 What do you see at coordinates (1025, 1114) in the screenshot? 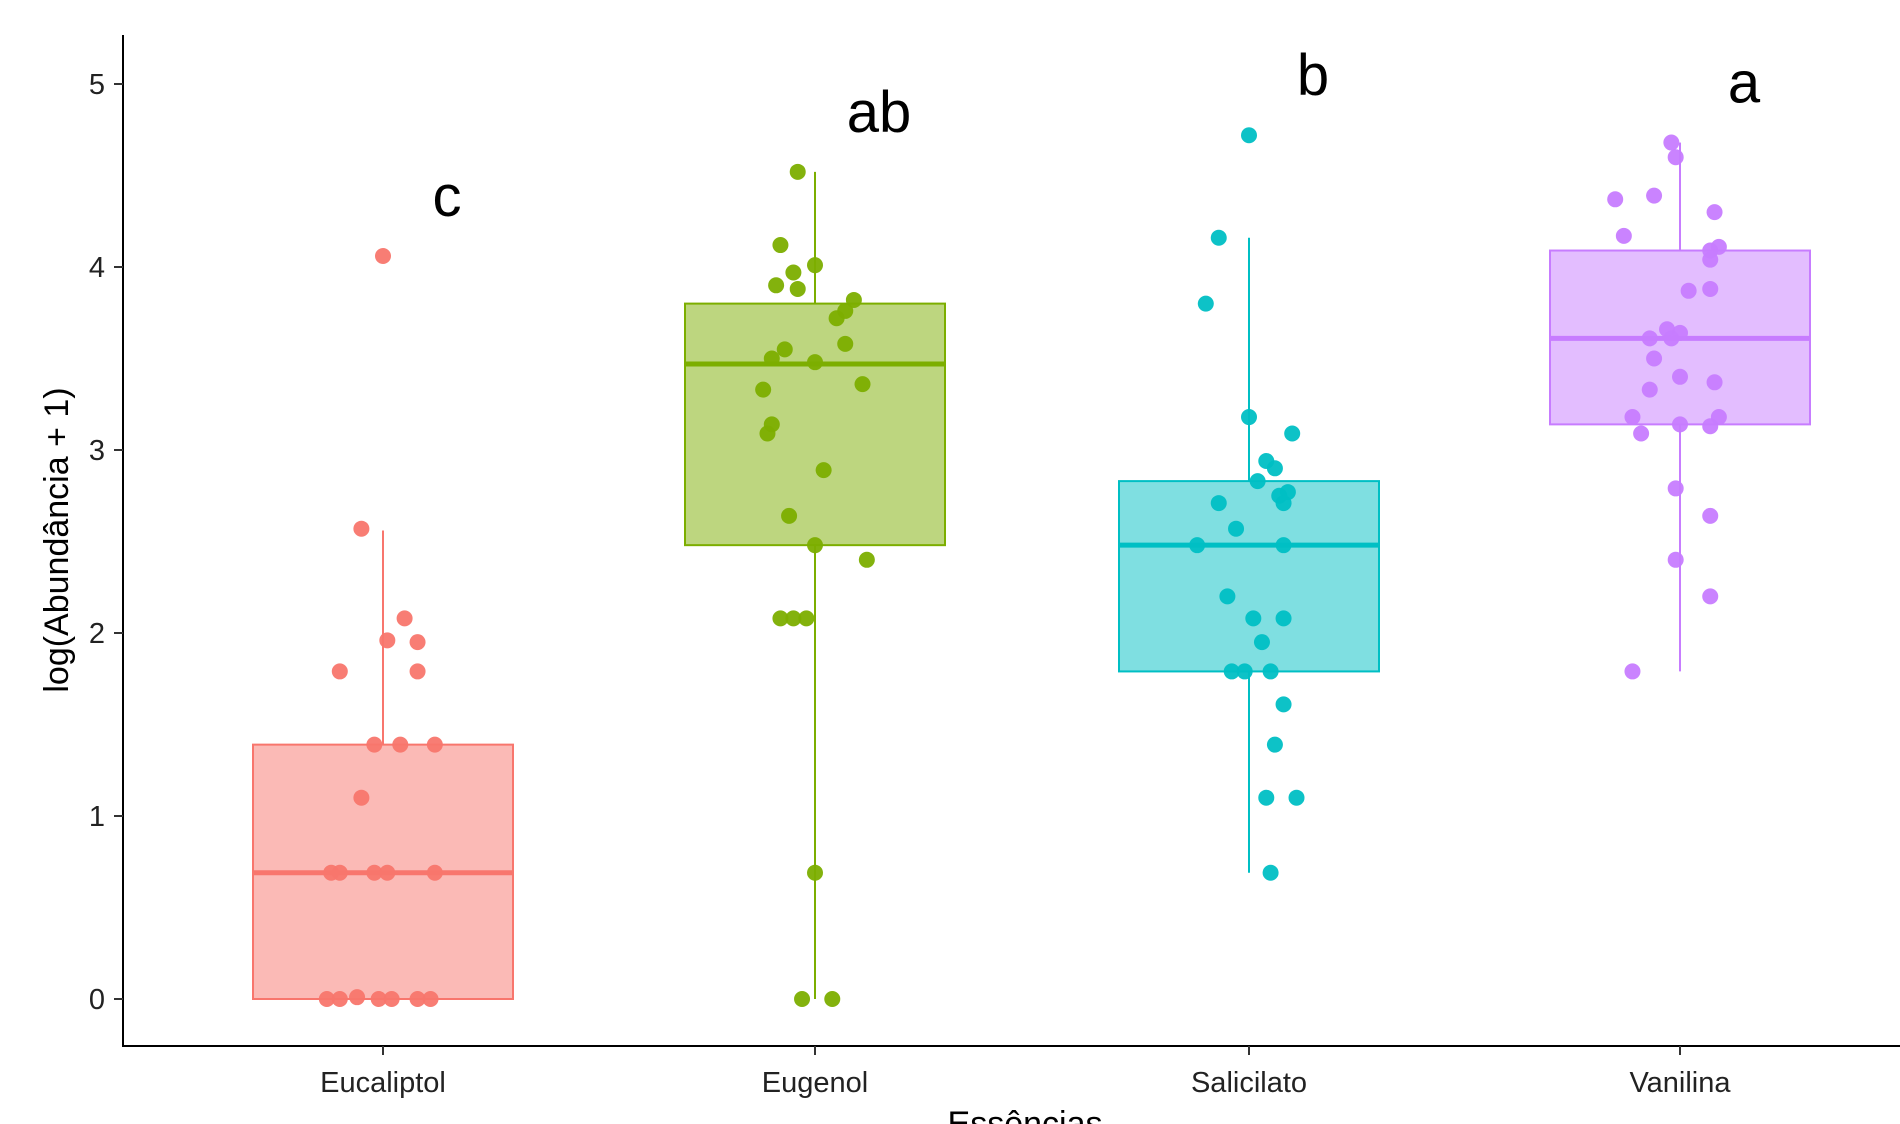
I see `x-axis-title: Essências` at bounding box center [1025, 1114].